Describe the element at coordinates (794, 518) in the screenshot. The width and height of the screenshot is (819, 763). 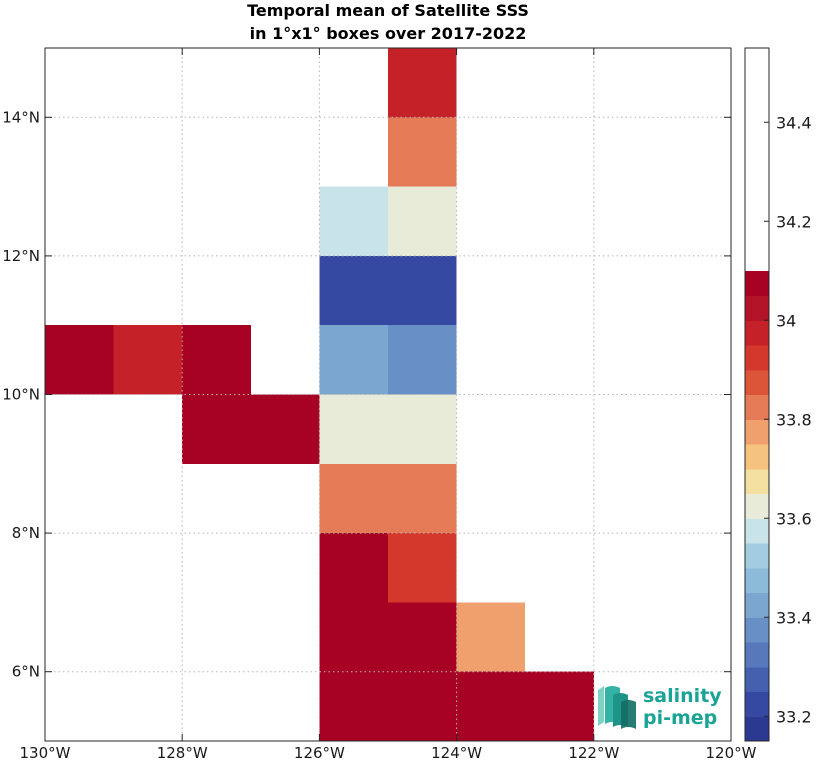
I see `colorbar-tick-label: 33.6` at that location.